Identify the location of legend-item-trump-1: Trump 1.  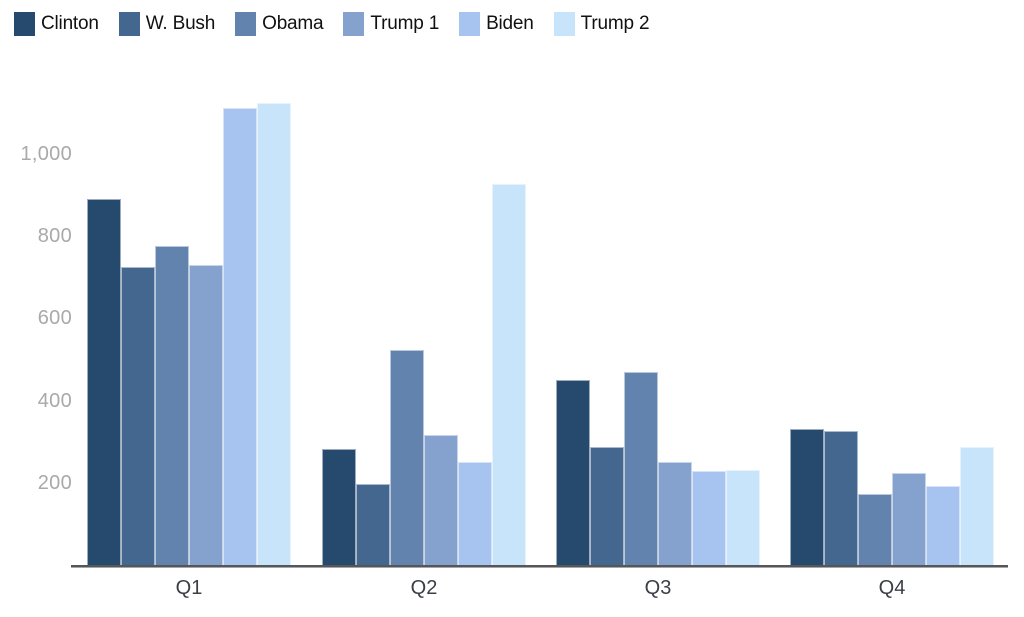
(391, 24).